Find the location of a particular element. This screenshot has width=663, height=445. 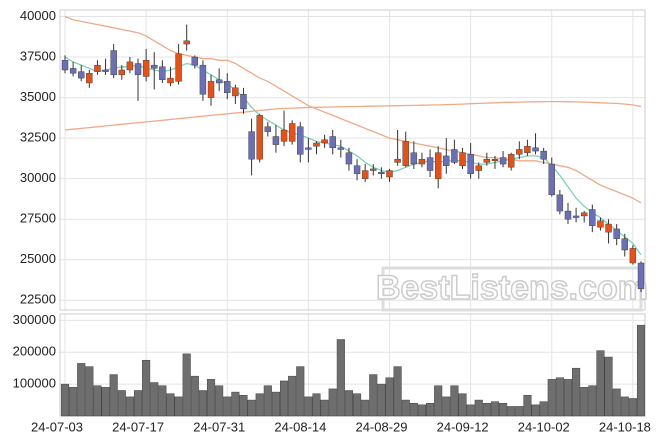

y-tick-label: 22500 is located at coordinates (38, 299).